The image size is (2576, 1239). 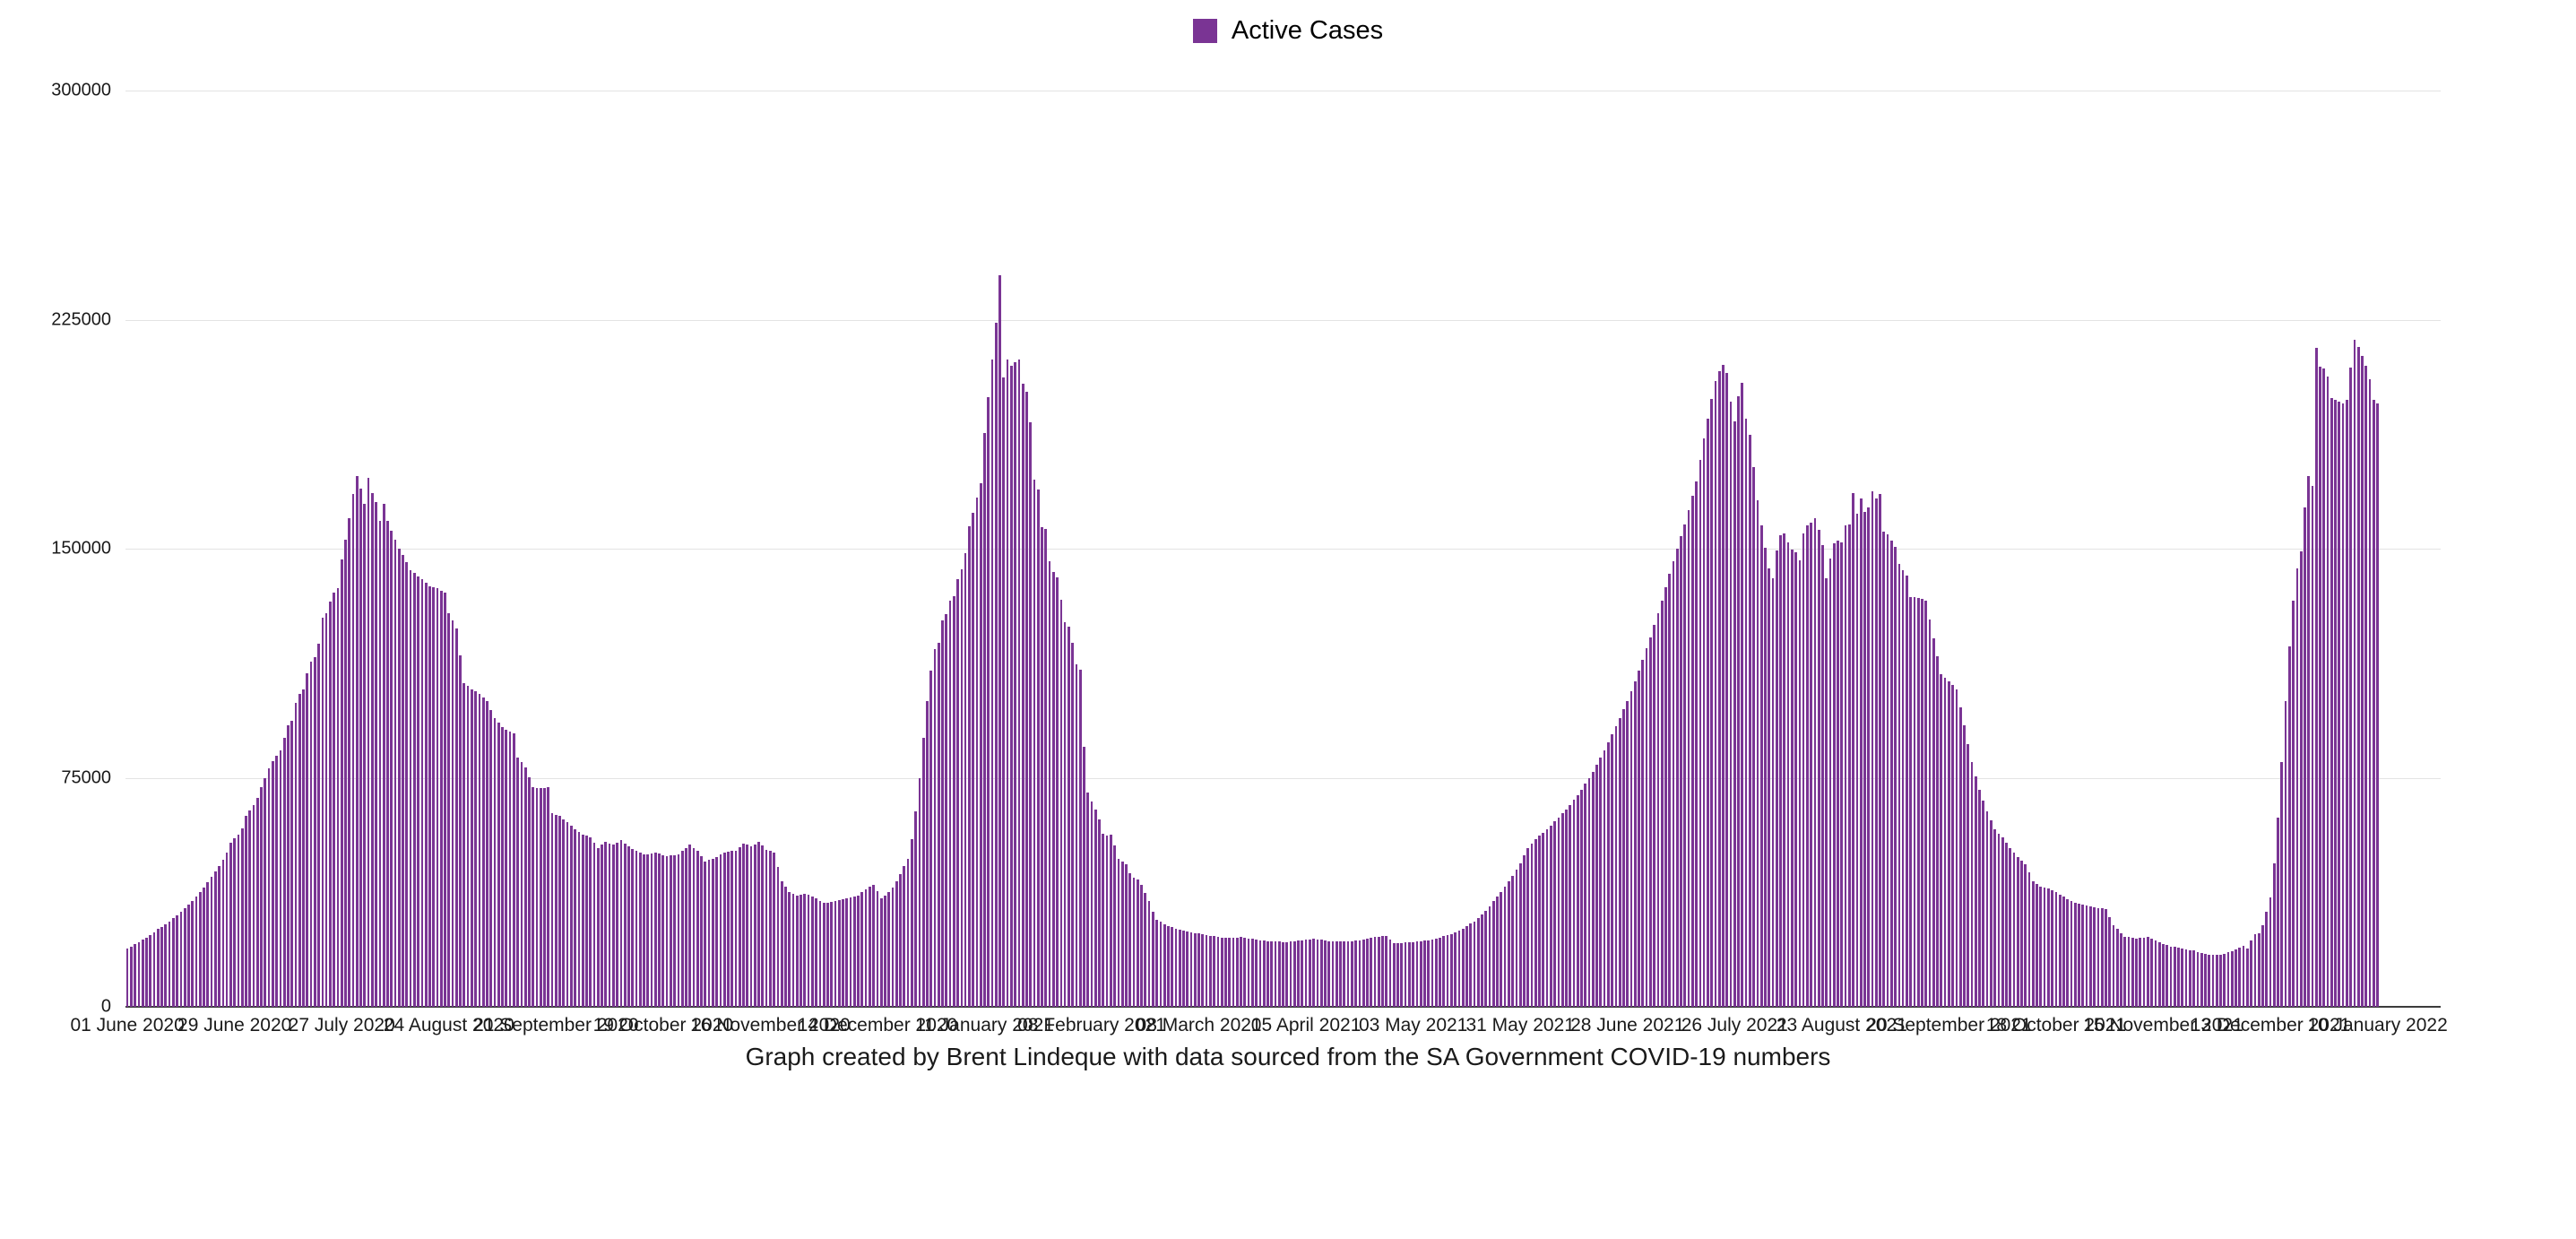 What do you see at coordinates (1199, 1025) in the screenshot?
I see `x-tick-label: 08 March 2021` at bounding box center [1199, 1025].